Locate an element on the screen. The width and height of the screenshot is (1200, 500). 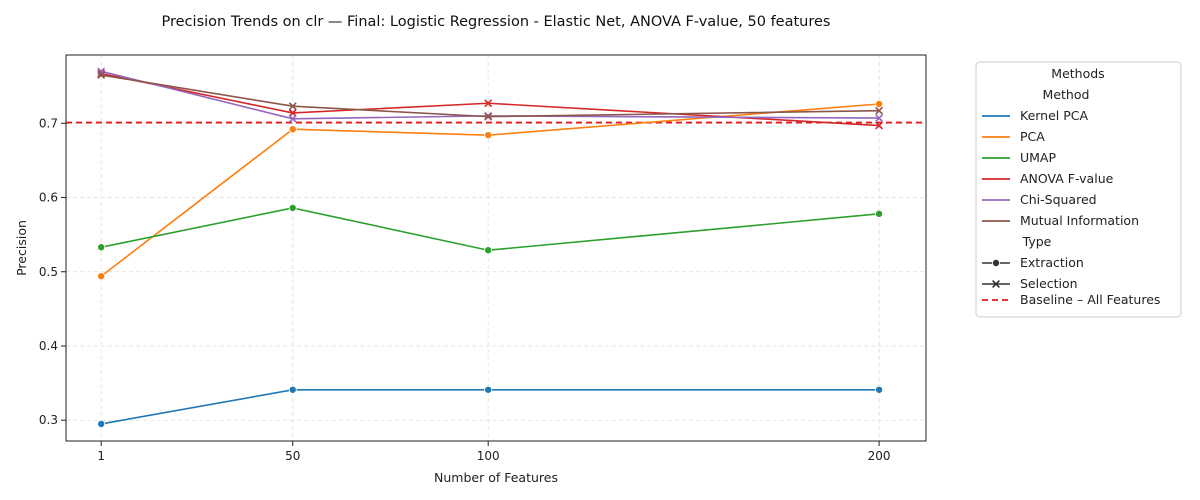
y-axis: 0.3 0.4 0.5 0.6 0.7 is located at coordinates (52, 271).